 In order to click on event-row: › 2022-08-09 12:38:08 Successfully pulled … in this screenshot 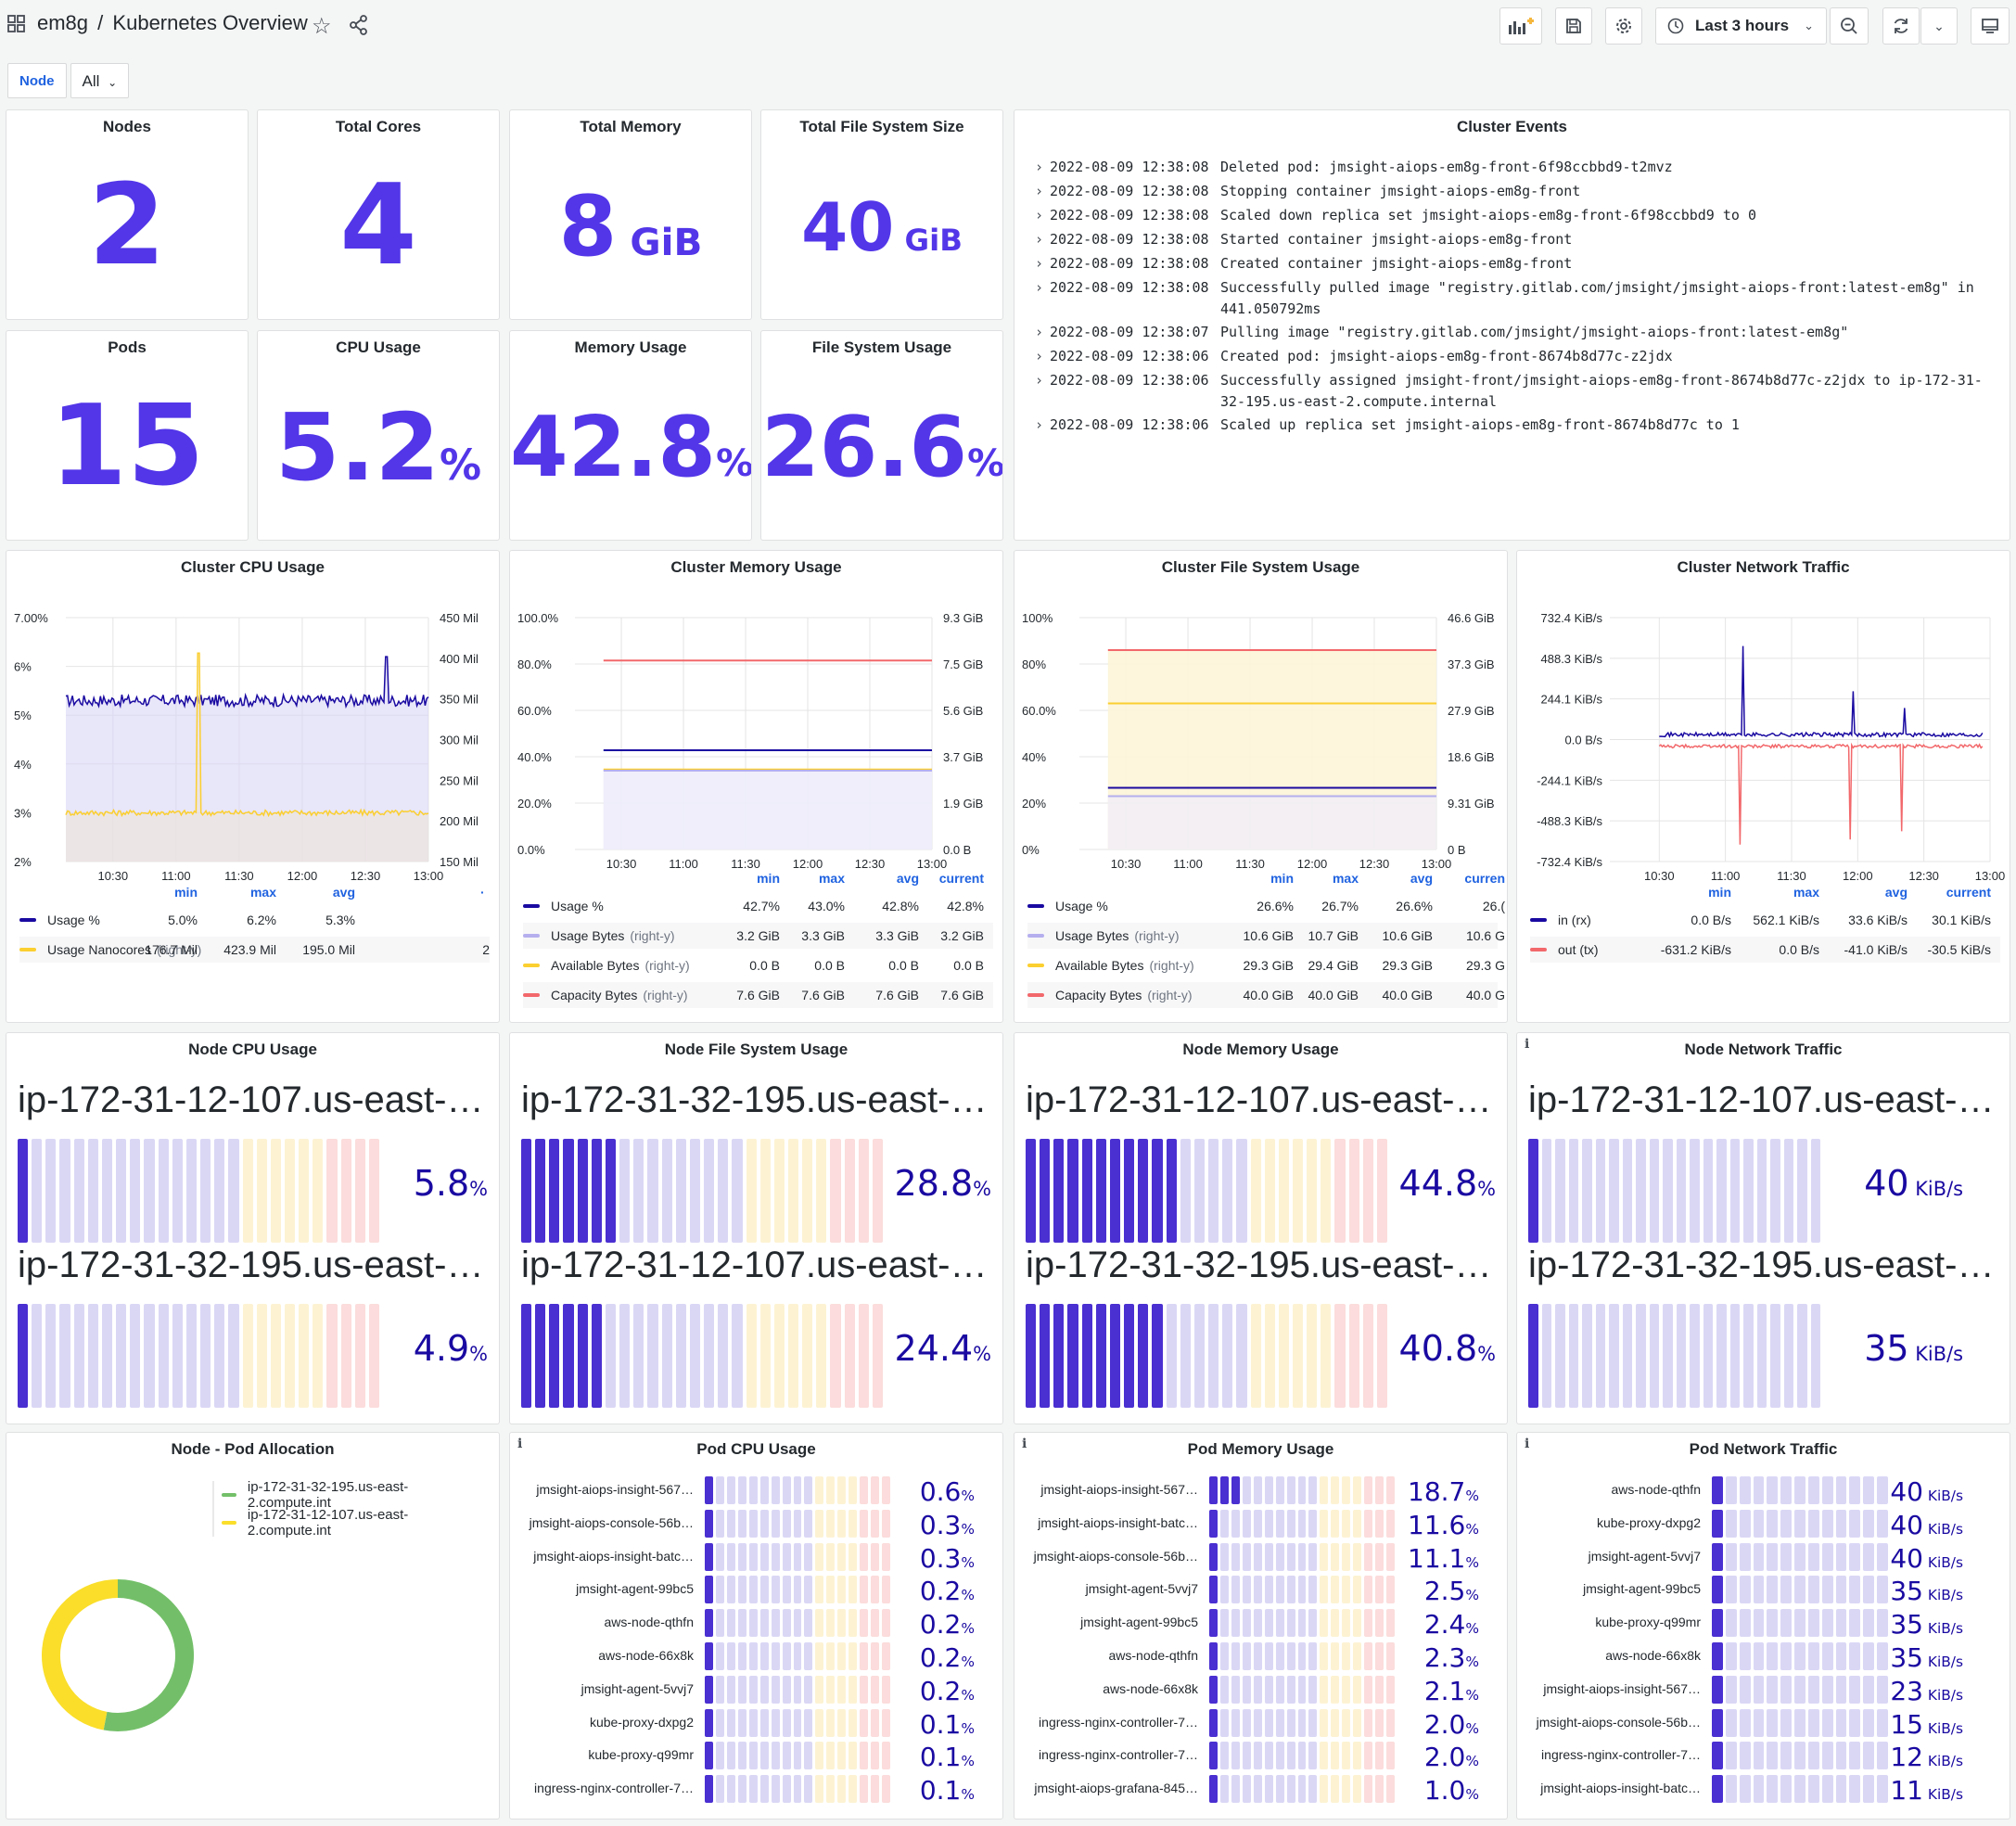, I will do `click(1516, 297)`.